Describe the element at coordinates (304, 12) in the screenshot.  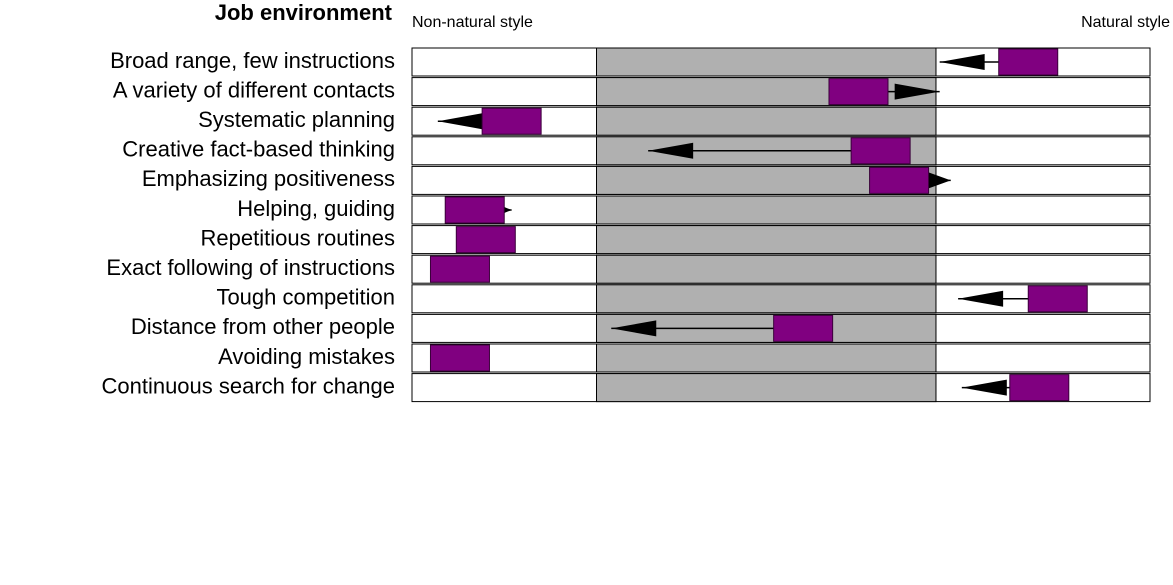
I see `chart-title: Job environment` at that location.